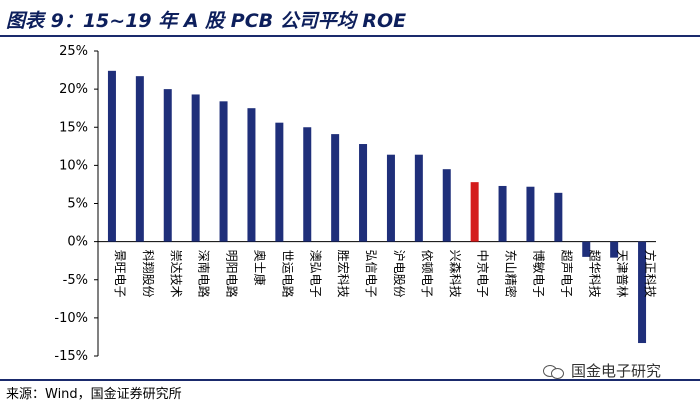 This screenshot has width=700, height=402. I want to click on chart-title: 图表 9：15~19 年 A 股 PCB 公司平均 ROE, so click(206, 21).